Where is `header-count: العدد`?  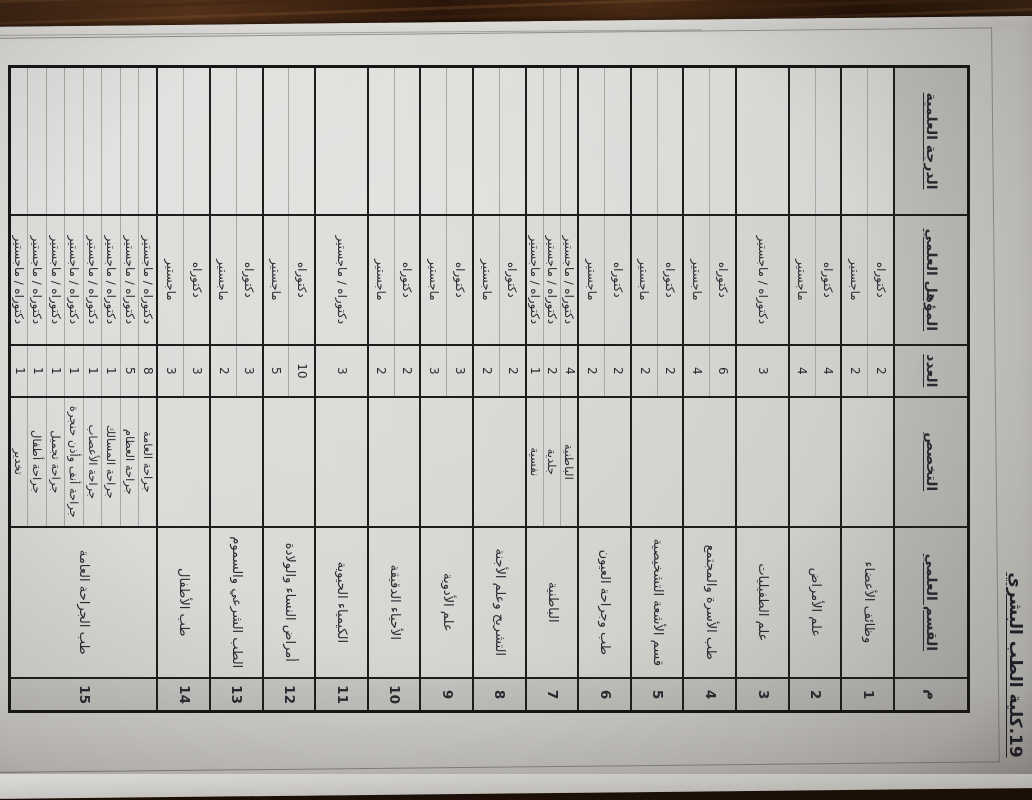 header-count: العدد is located at coordinates (931, 371).